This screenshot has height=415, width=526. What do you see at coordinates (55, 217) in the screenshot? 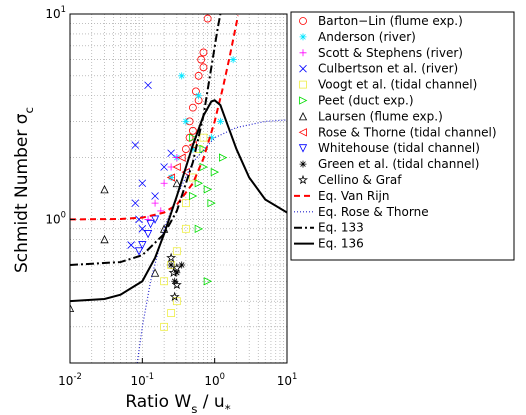
I see `y-tick-label: 100` at bounding box center [55, 217].